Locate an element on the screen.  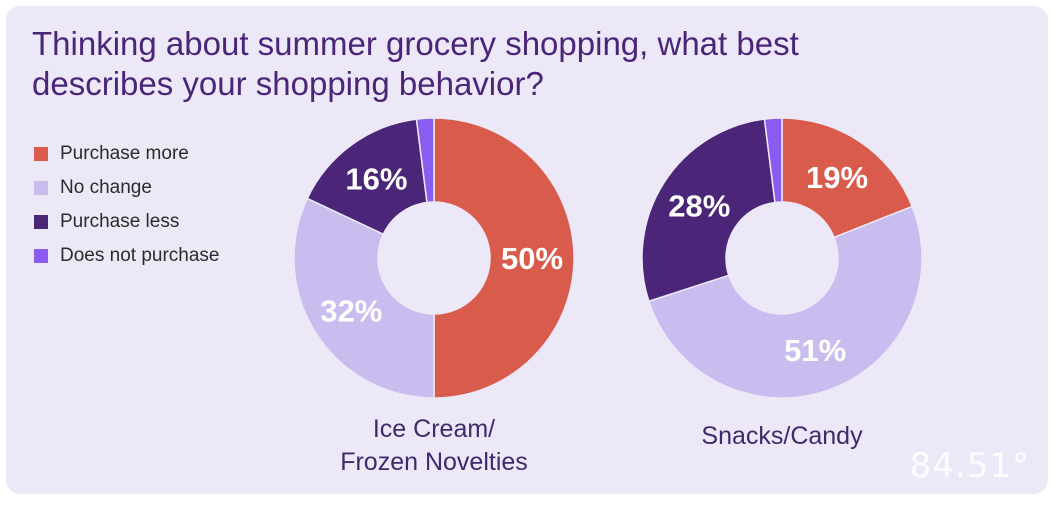
donut-2-slice-purchase-less is located at coordinates (708, 210).